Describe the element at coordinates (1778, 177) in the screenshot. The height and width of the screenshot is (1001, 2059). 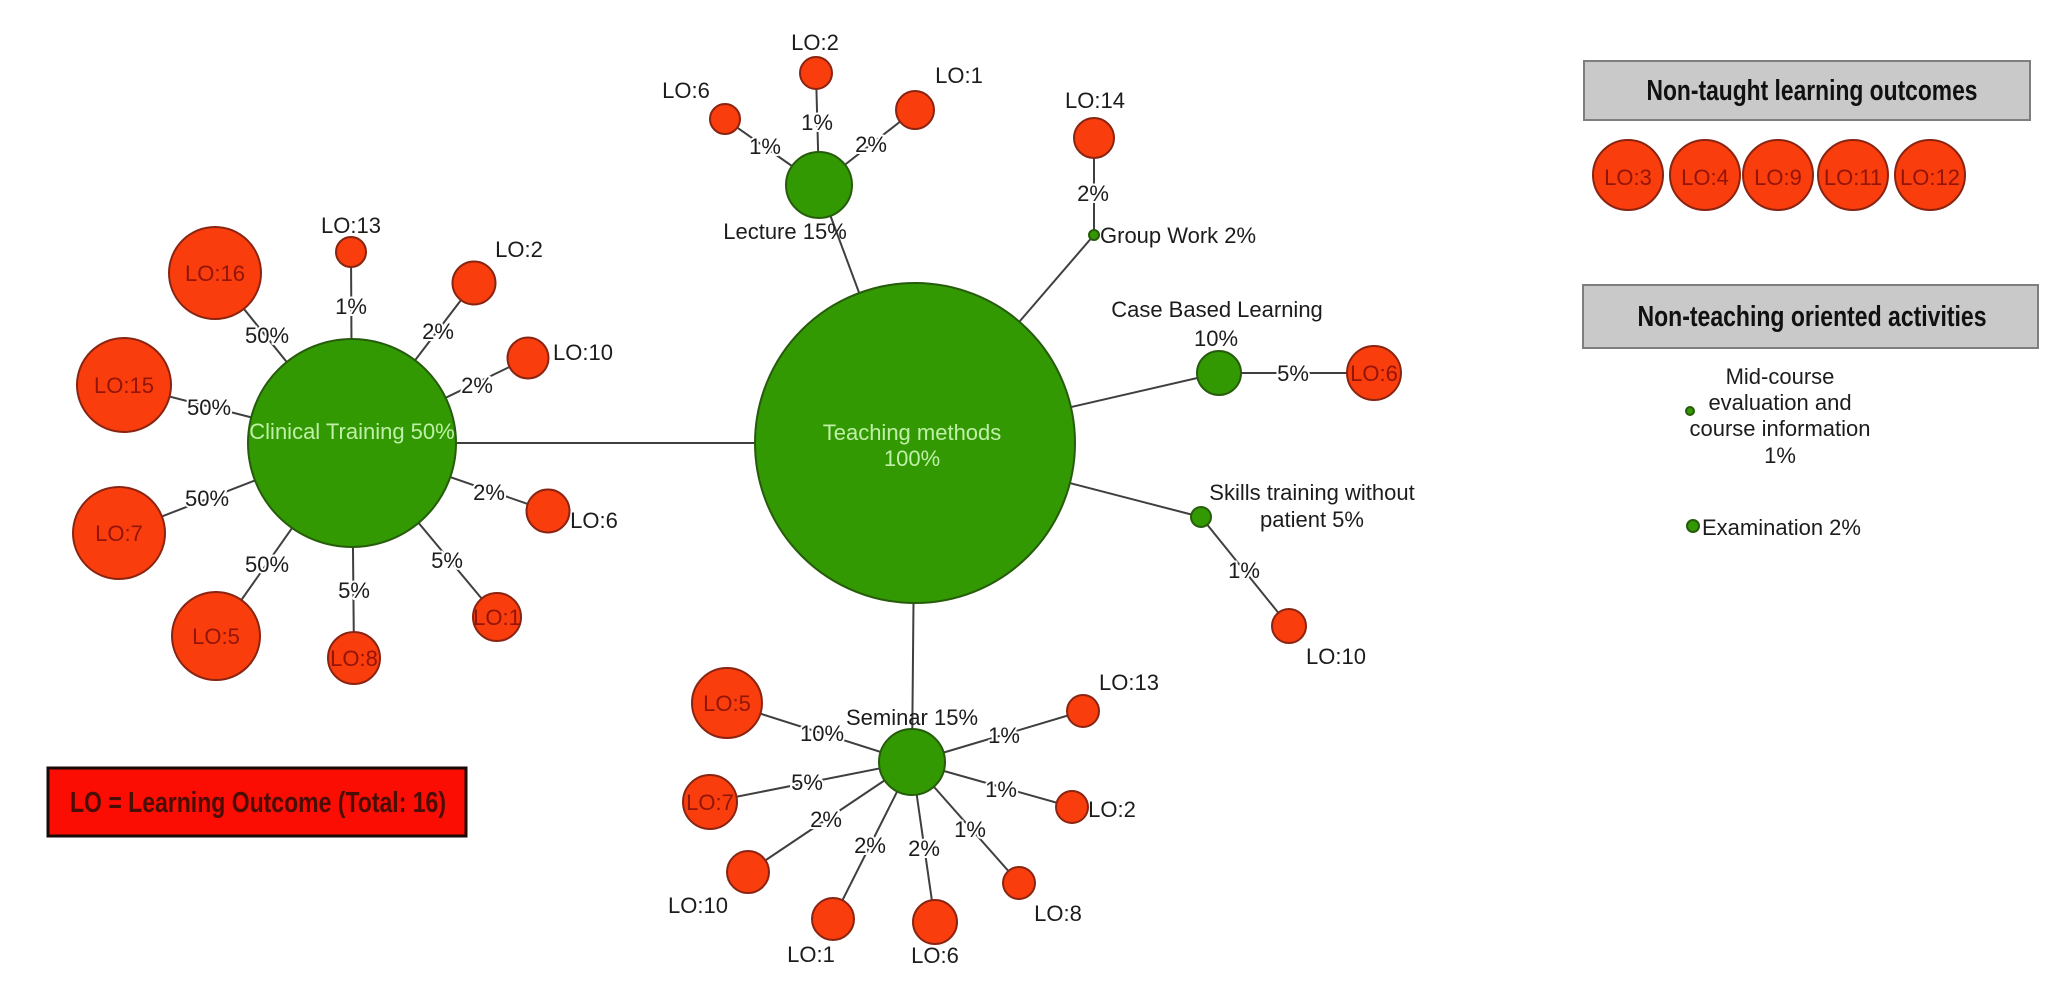
I see `svg-text: LO:9` at that location.